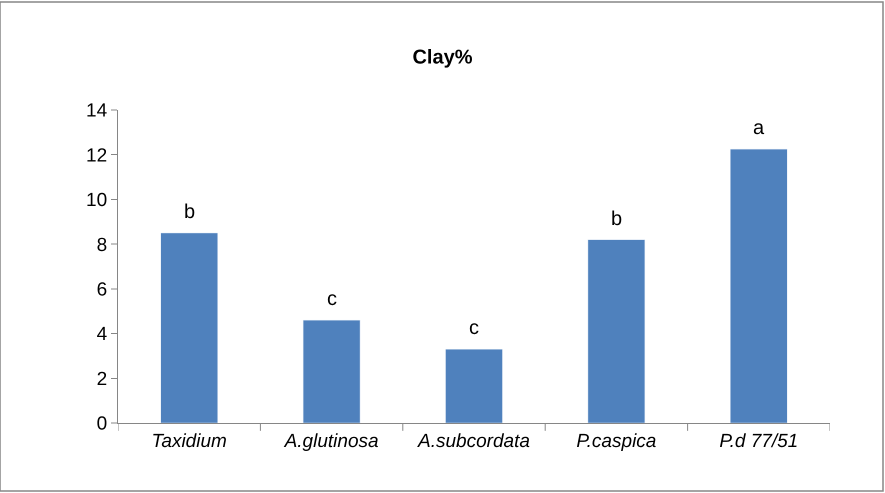 The height and width of the screenshot is (493, 885). What do you see at coordinates (102, 290) in the screenshot?
I see `y-tick-label: 6` at bounding box center [102, 290].